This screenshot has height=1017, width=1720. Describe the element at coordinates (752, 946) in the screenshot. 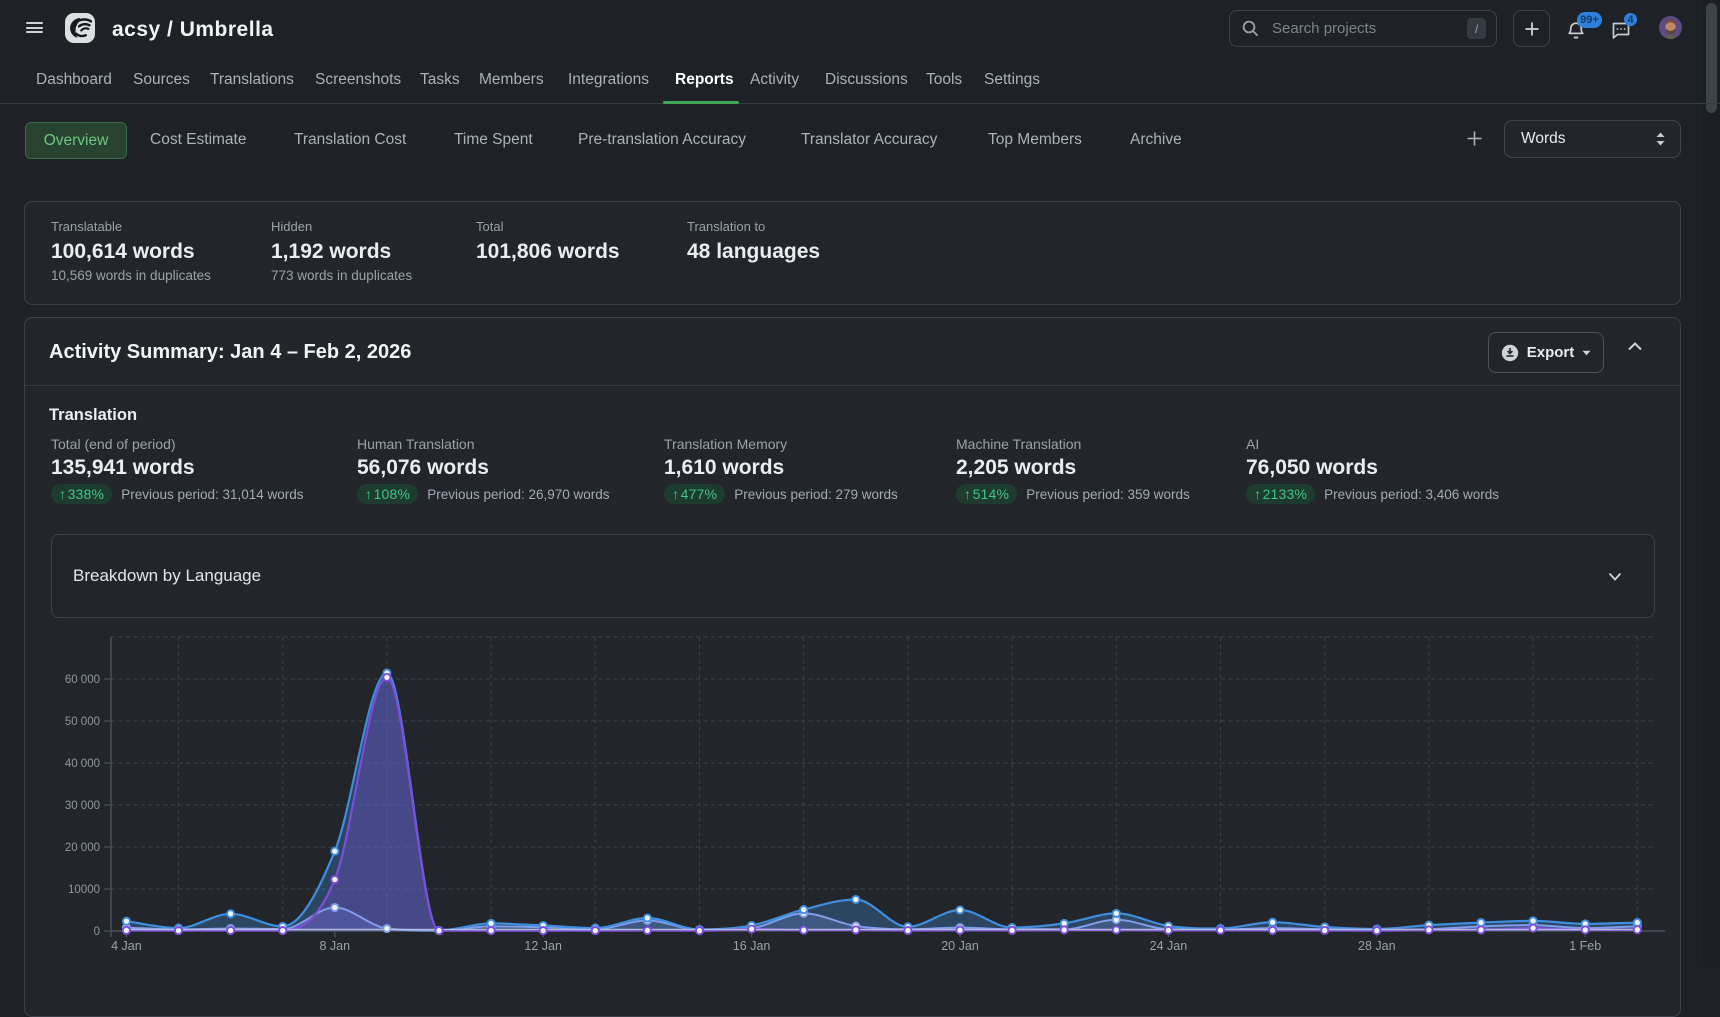

I see `svg-text: 16 Jan` at that location.